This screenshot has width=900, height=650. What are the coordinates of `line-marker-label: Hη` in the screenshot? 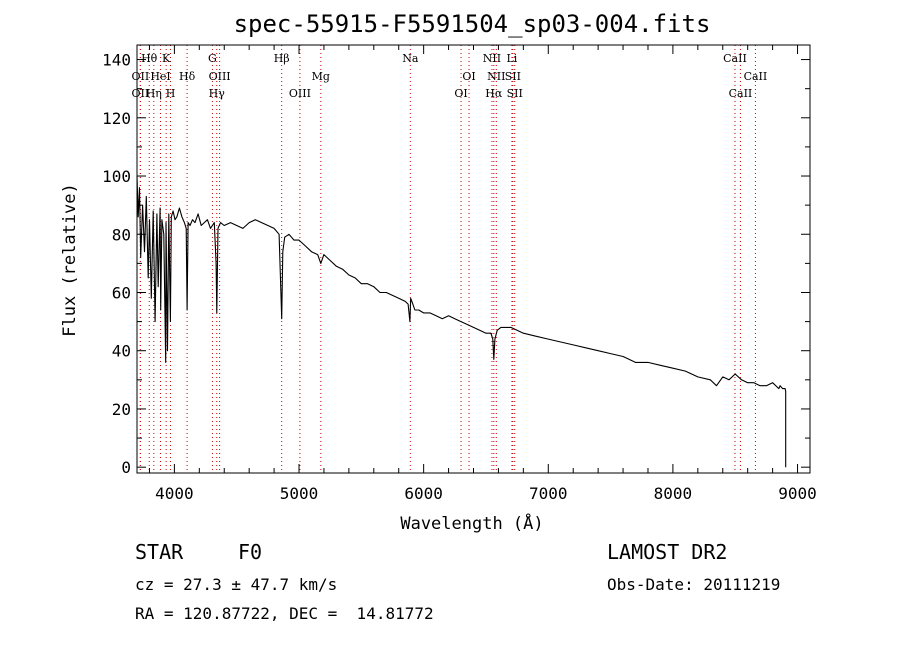 It's located at (154, 93).